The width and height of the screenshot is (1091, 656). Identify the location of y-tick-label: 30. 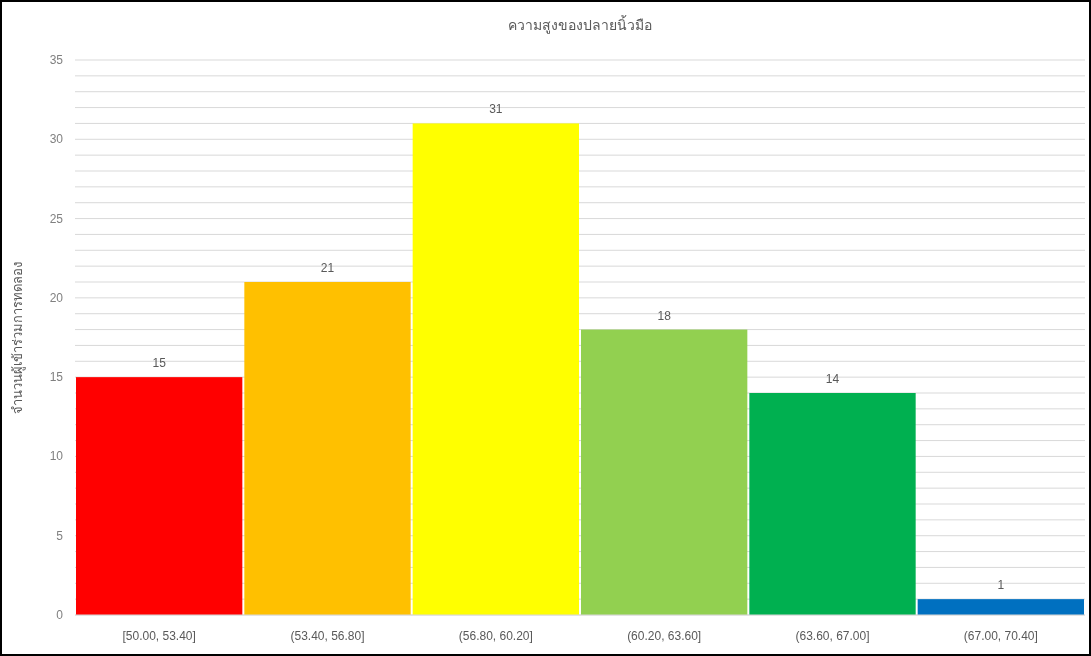
(56, 139).